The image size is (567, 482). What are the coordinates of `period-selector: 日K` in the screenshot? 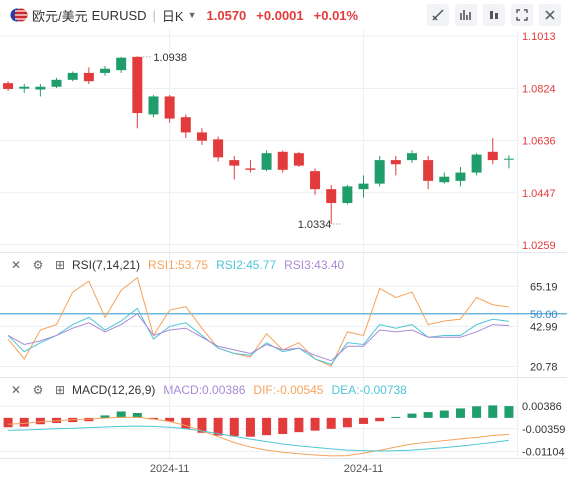 It's located at (172, 16).